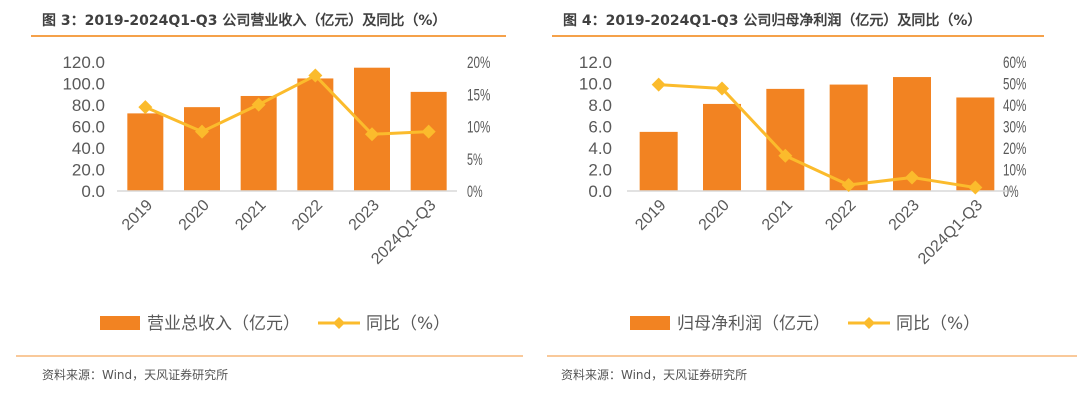 This screenshot has height=400, width=1080. I want to click on y-axis-tick-label: 8.0, so click(600, 105).